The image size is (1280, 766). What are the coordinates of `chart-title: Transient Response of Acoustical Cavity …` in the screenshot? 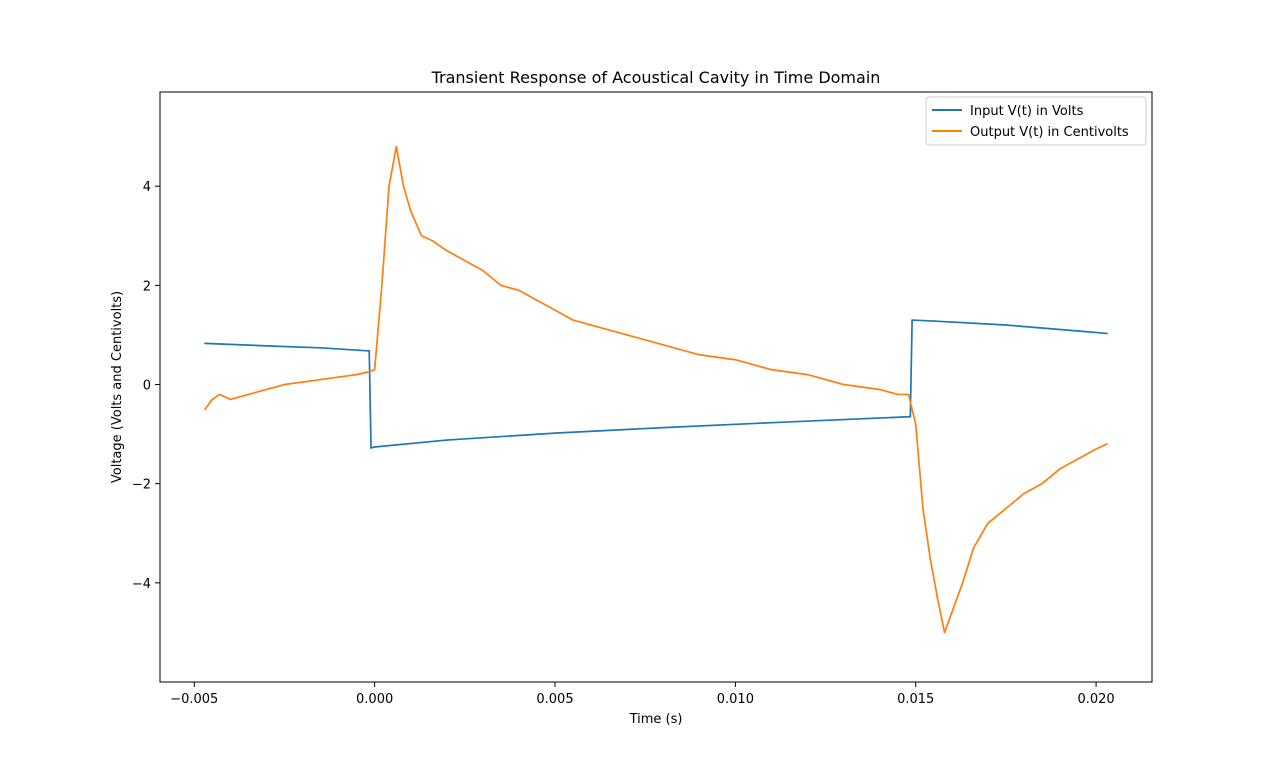 It's located at (656, 77).